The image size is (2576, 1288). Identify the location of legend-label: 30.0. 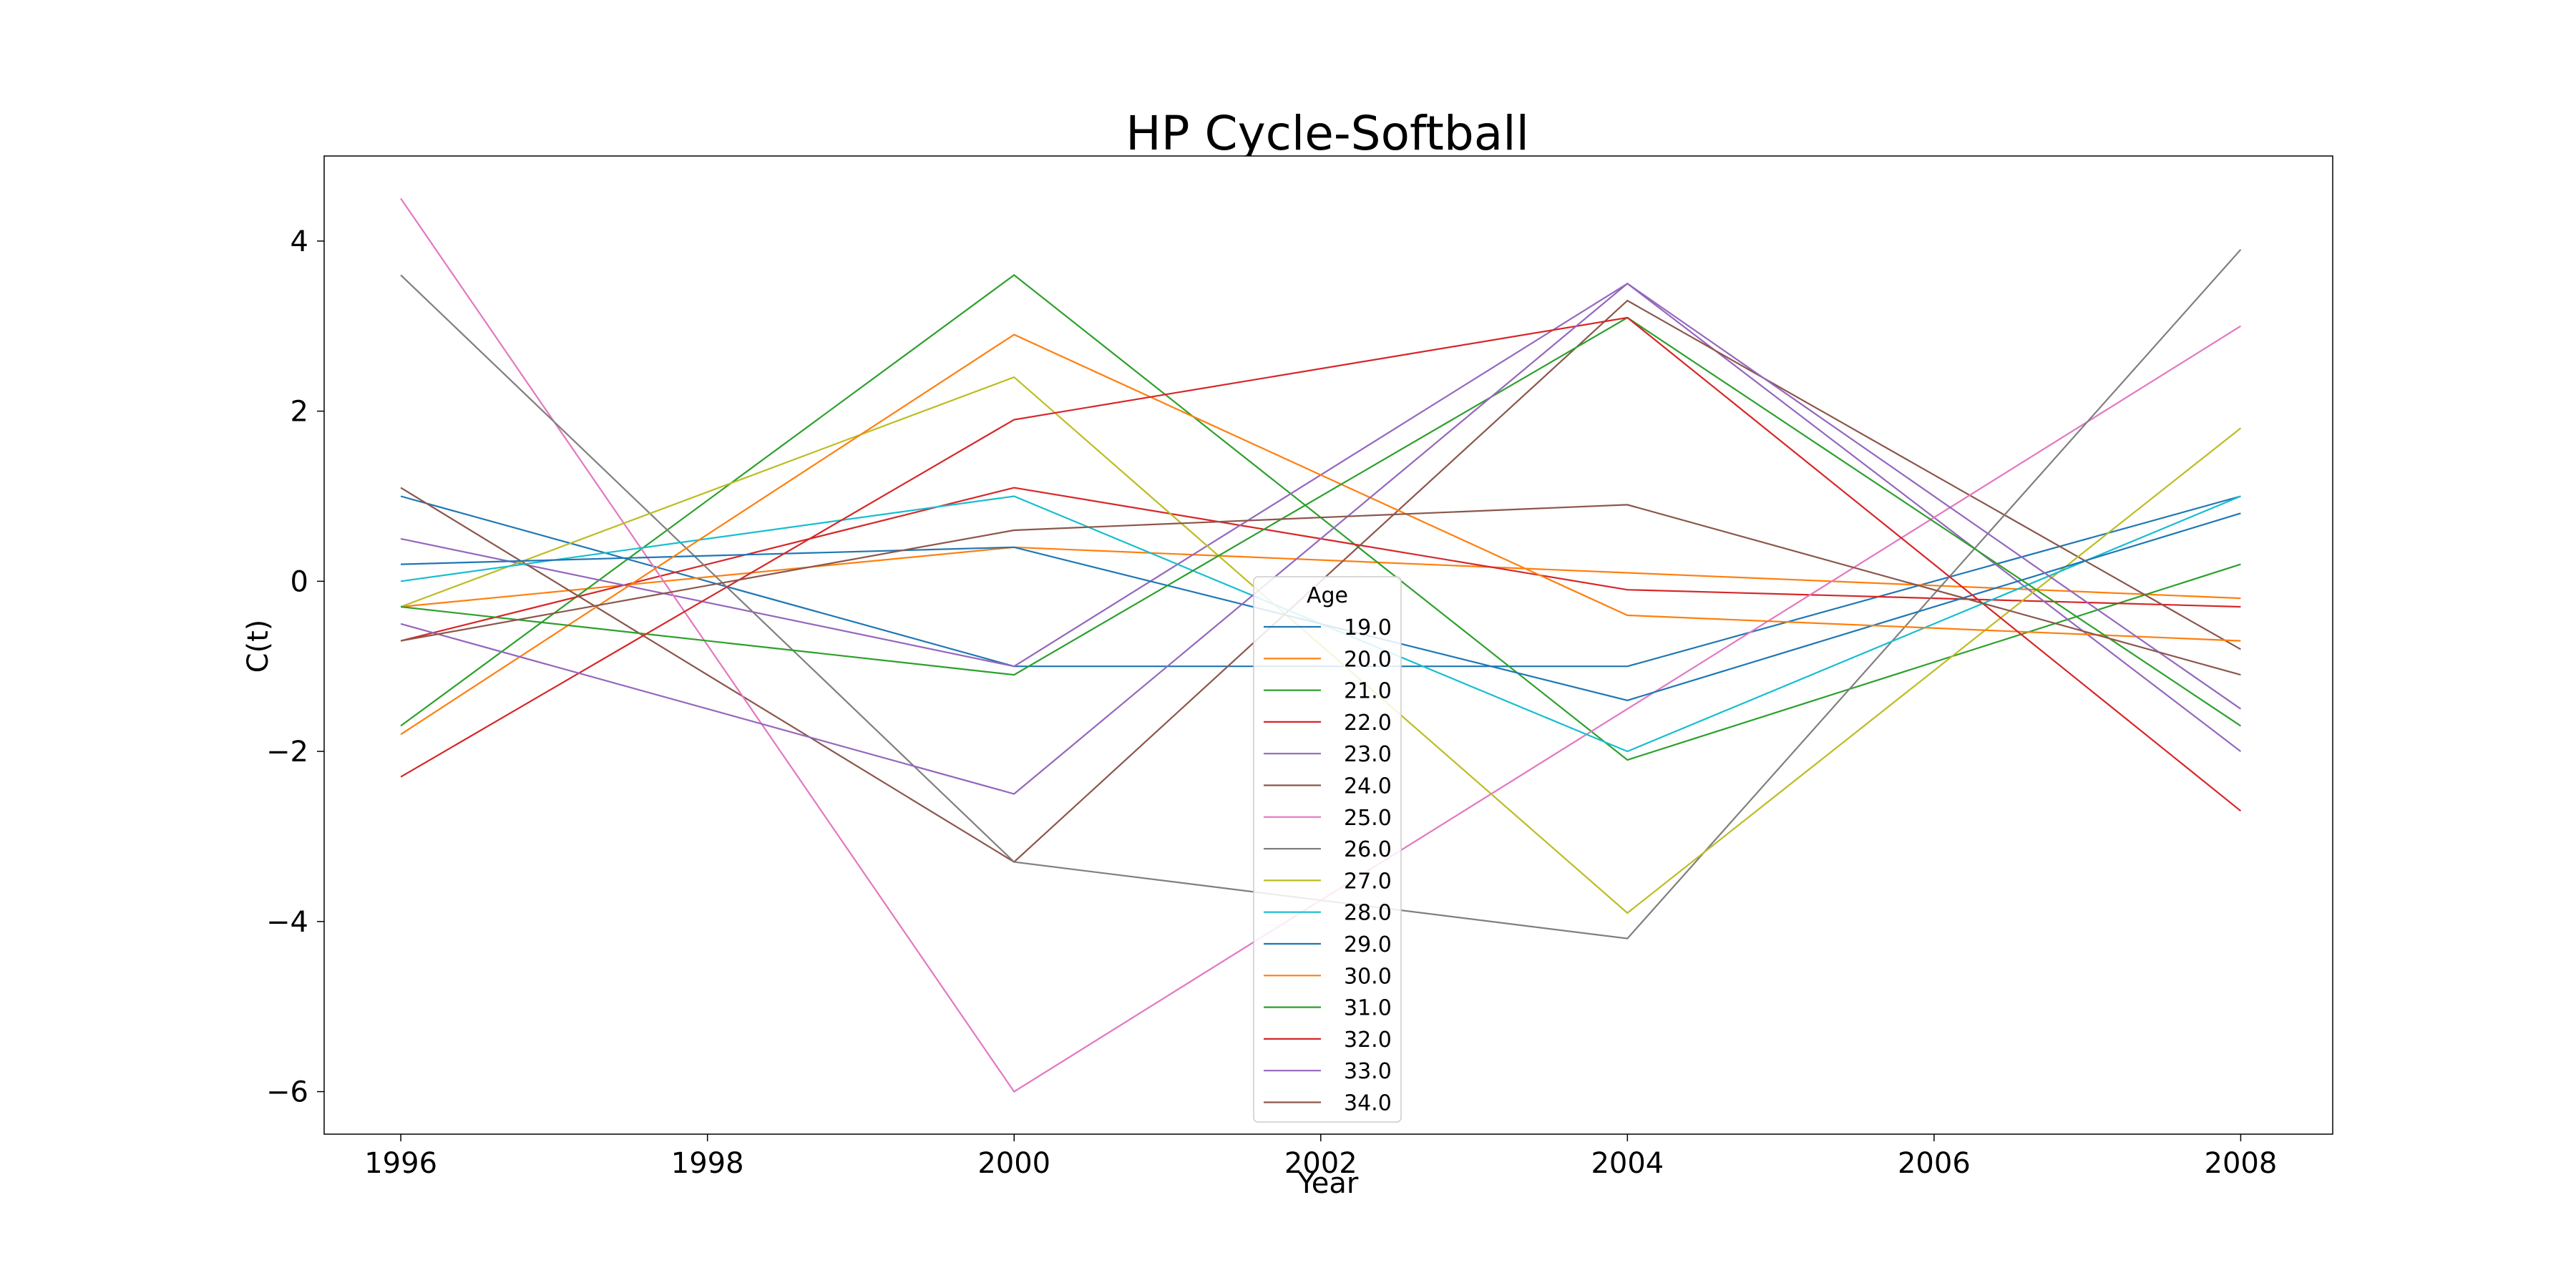
(1368, 976).